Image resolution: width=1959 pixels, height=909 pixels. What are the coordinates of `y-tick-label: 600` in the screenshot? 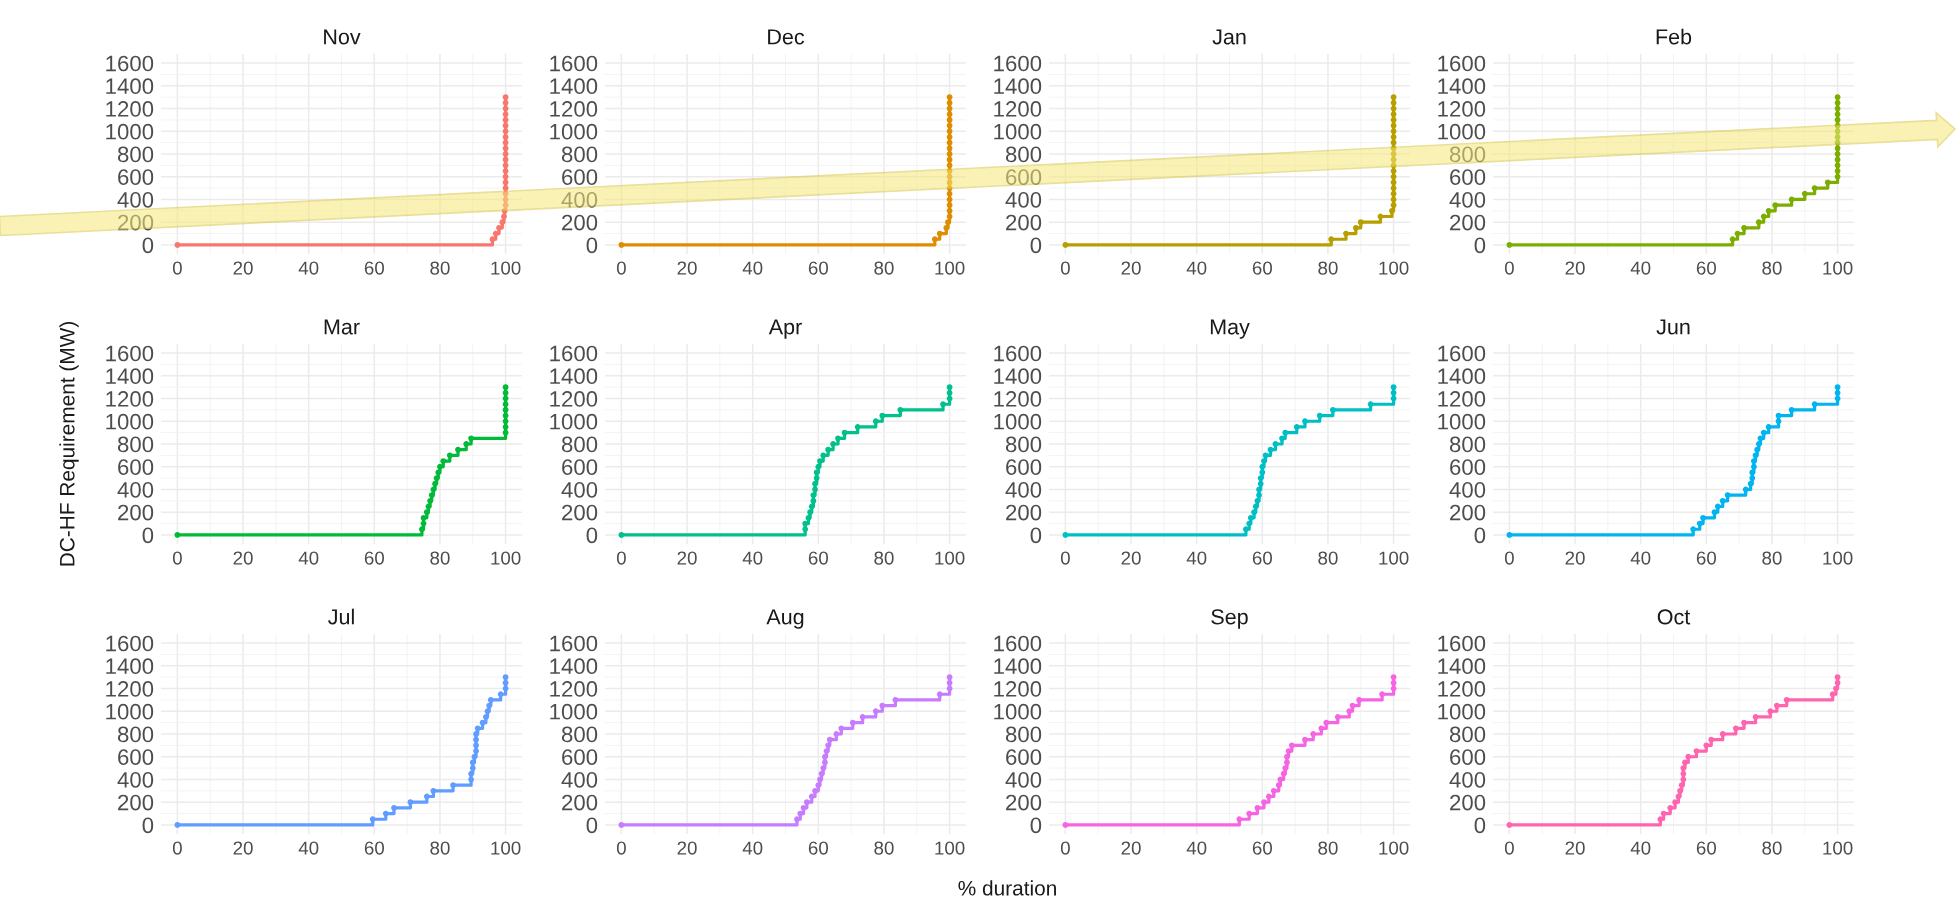 It's located at (1468, 467).